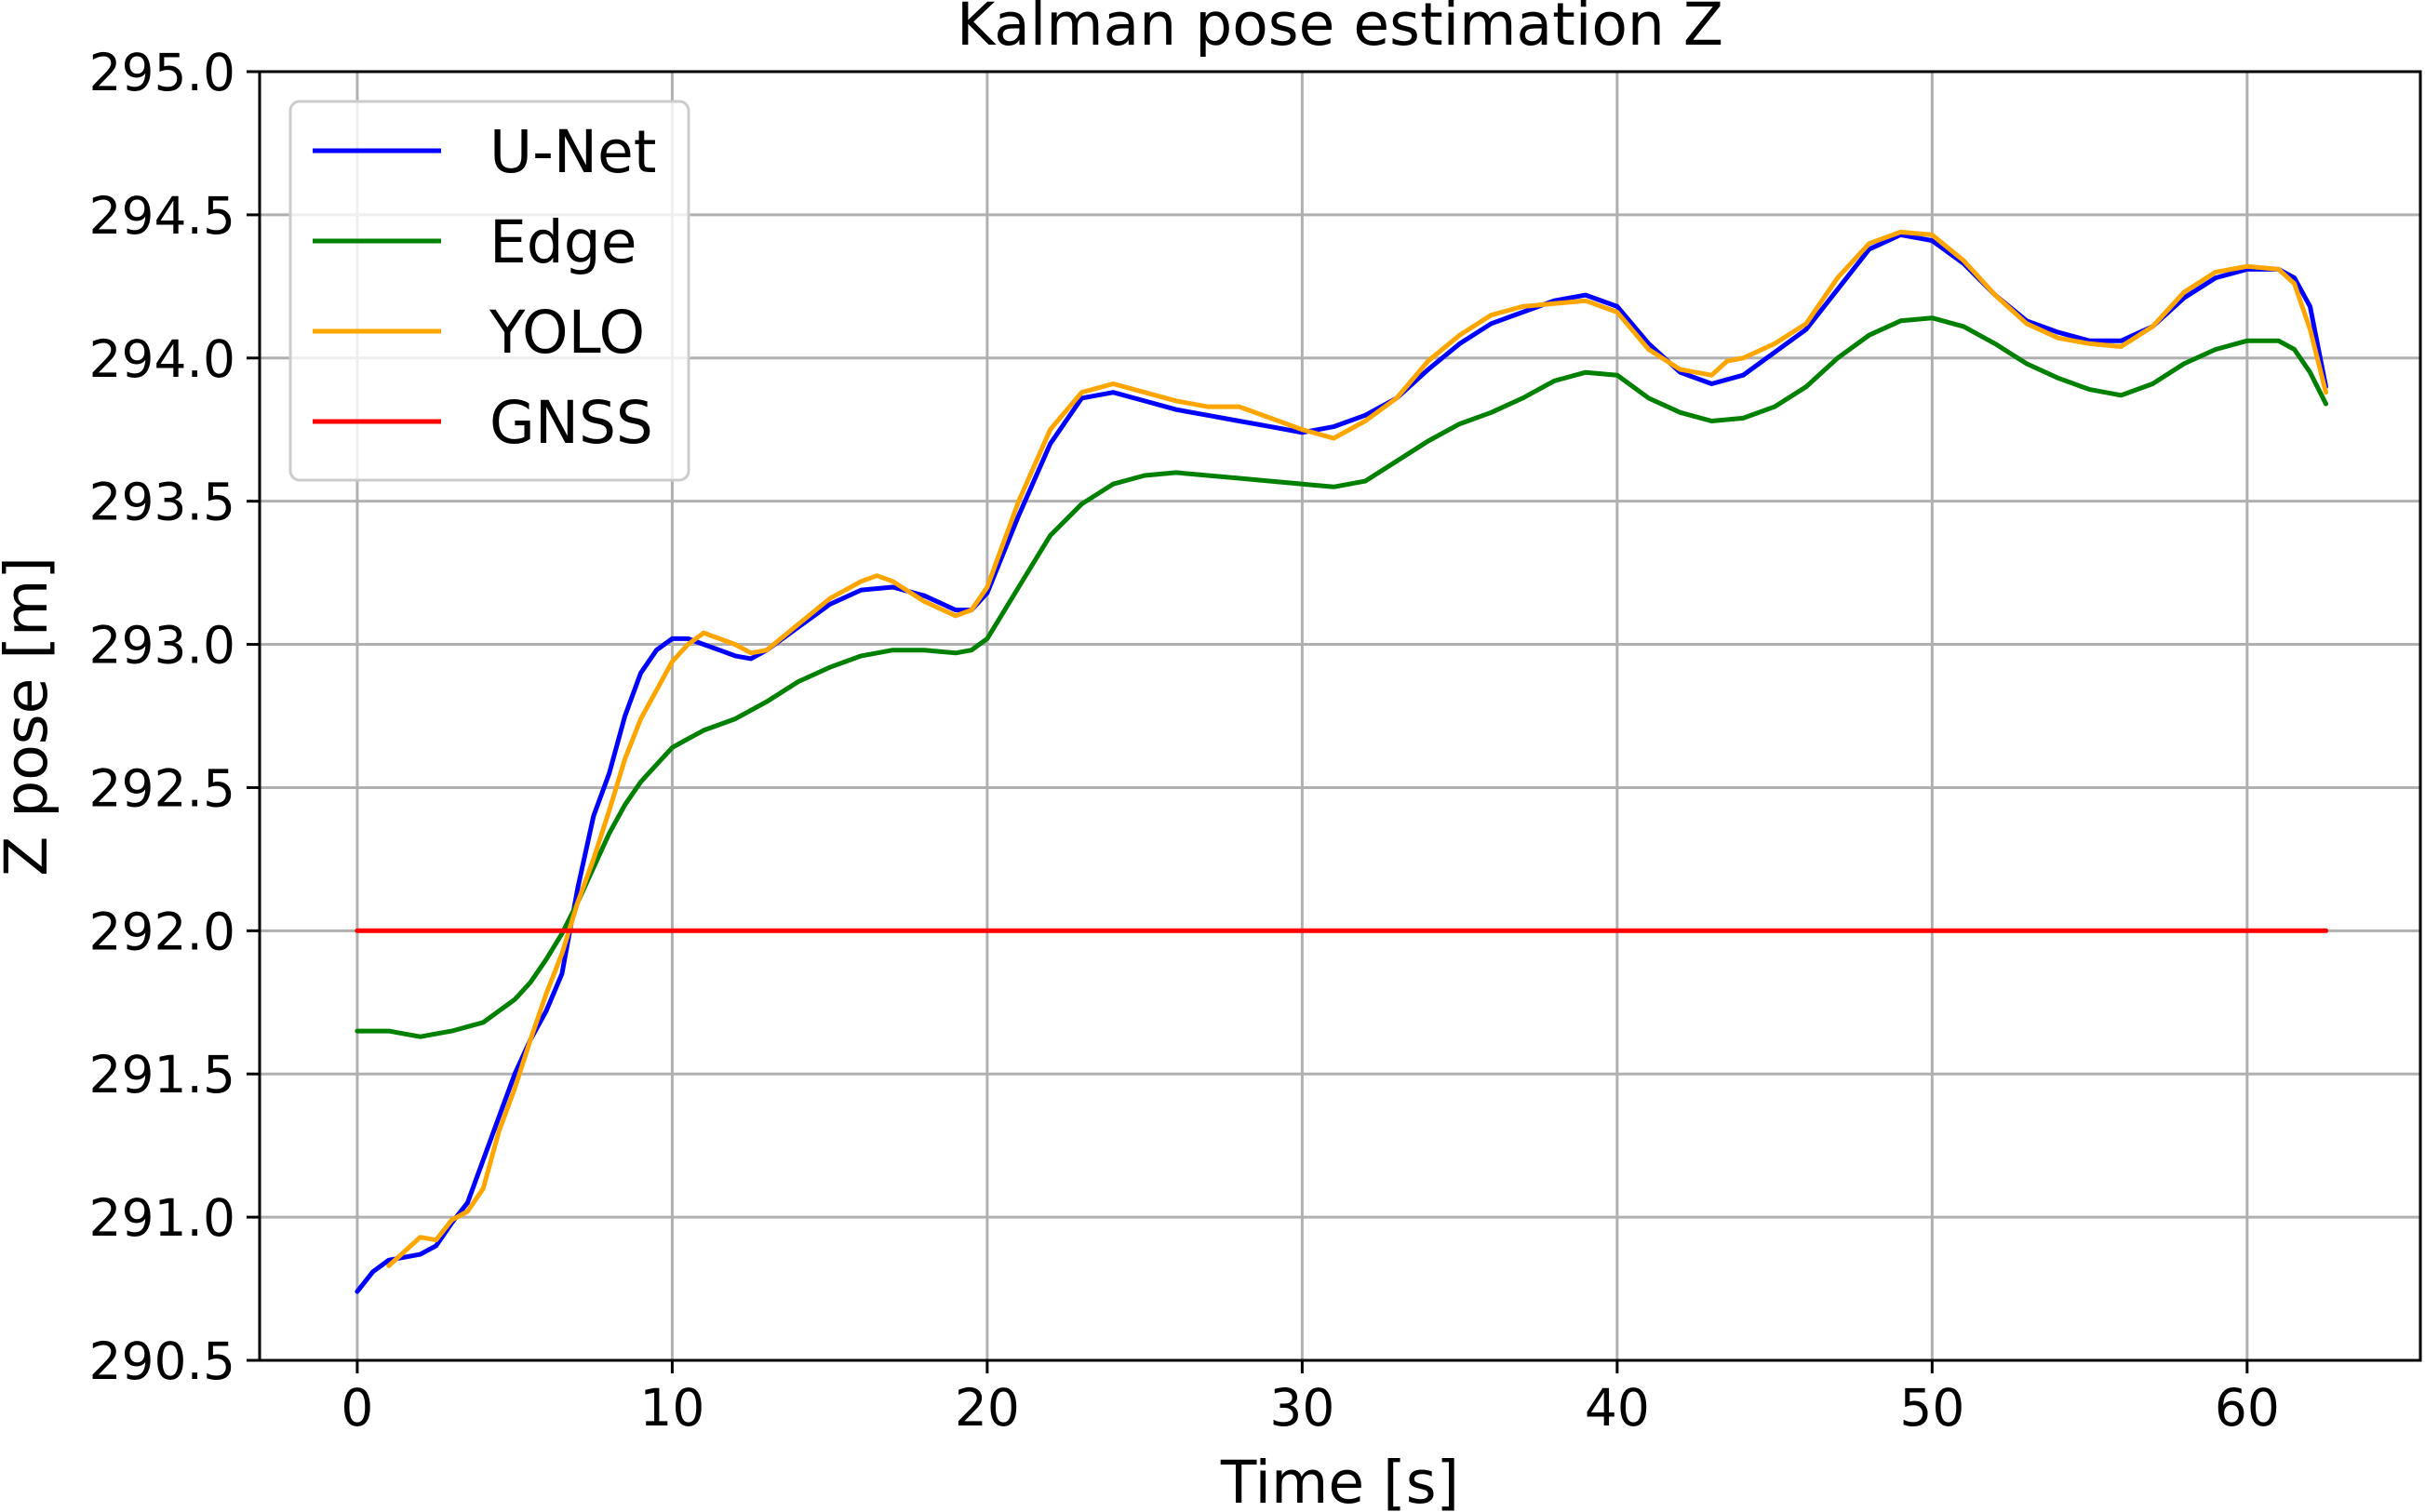  I want to click on y-tick-label: 294.0, so click(162, 359).